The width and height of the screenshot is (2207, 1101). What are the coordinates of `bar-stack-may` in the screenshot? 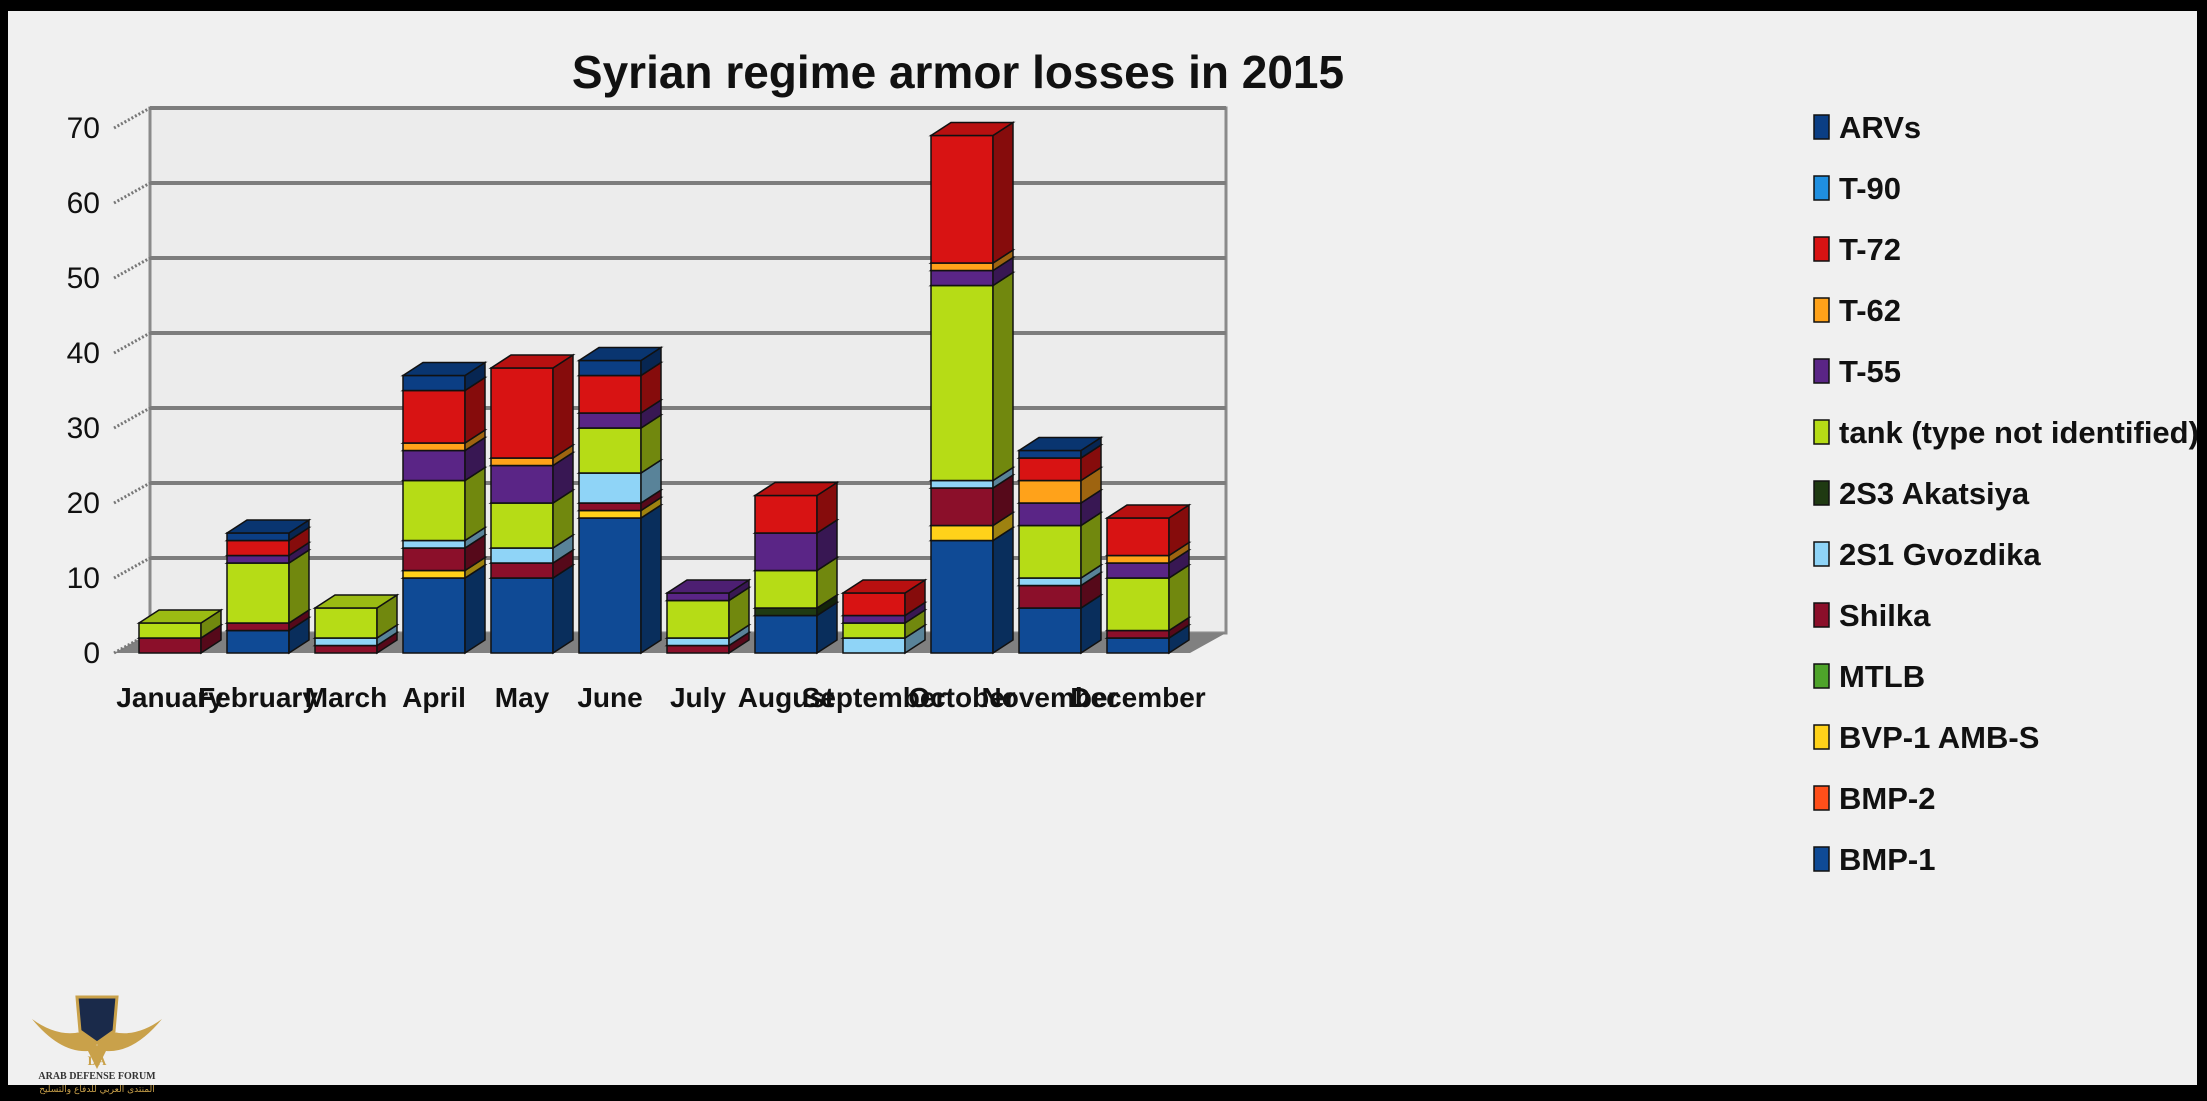 It's located at (532, 504).